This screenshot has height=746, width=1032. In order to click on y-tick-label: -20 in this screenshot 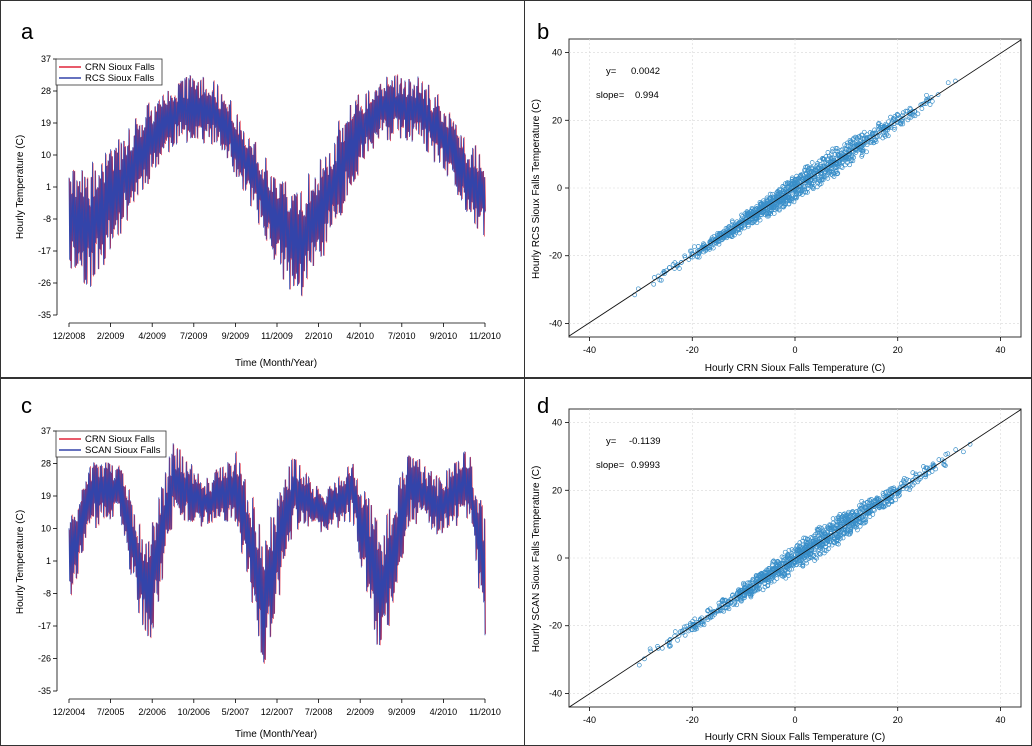, I will do `click(555, 626)`.